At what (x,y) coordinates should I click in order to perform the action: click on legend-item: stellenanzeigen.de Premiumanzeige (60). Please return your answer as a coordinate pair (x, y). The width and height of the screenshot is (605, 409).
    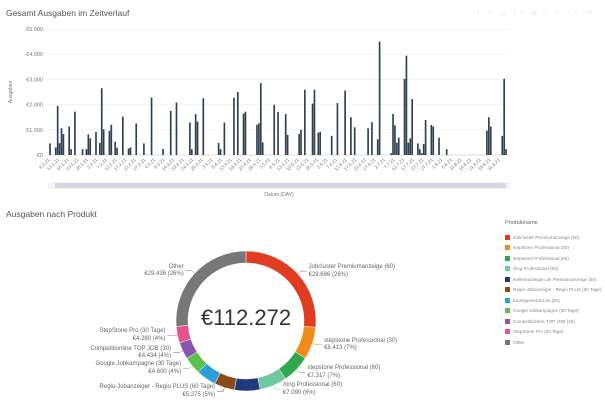
    Looking at the image, I should click on (553, 279).